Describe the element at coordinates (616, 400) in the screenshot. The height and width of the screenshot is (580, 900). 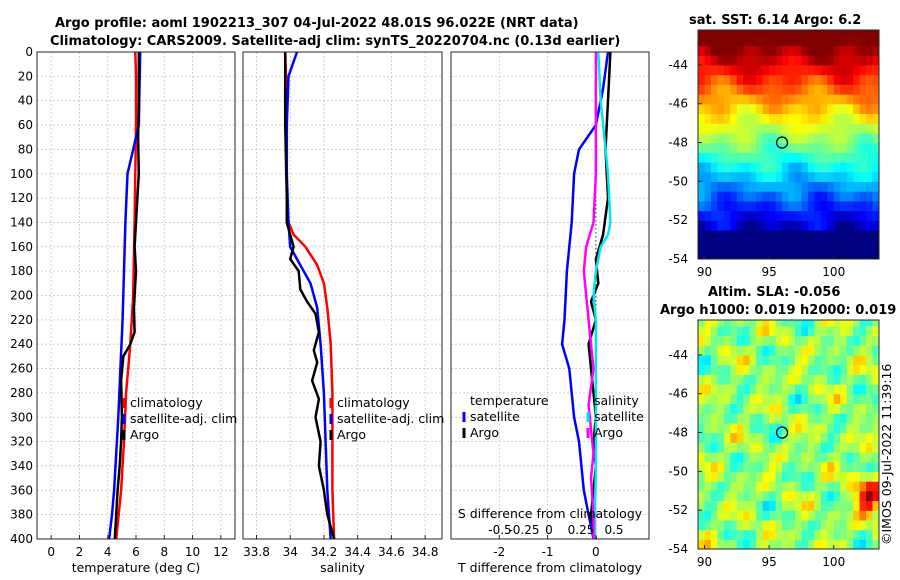
I see `legend-title-salinity: salinity` at that location.